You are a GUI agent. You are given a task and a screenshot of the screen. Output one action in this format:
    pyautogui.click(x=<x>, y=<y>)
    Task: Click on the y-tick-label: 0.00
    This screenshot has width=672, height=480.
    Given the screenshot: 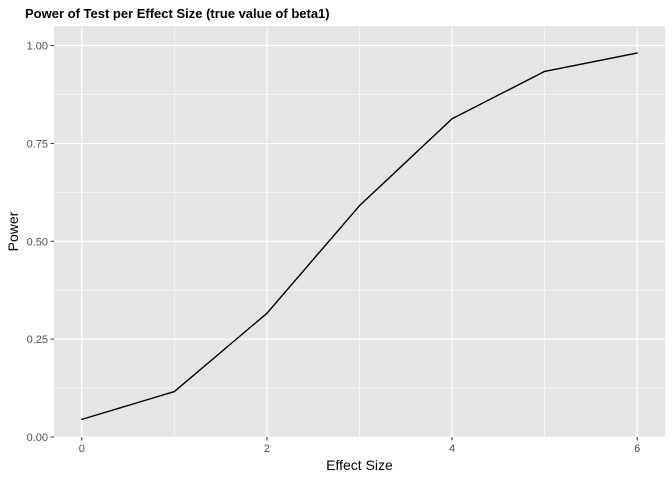 What is the action you would take?
    pyautogui.click(x=37, y=438)
    